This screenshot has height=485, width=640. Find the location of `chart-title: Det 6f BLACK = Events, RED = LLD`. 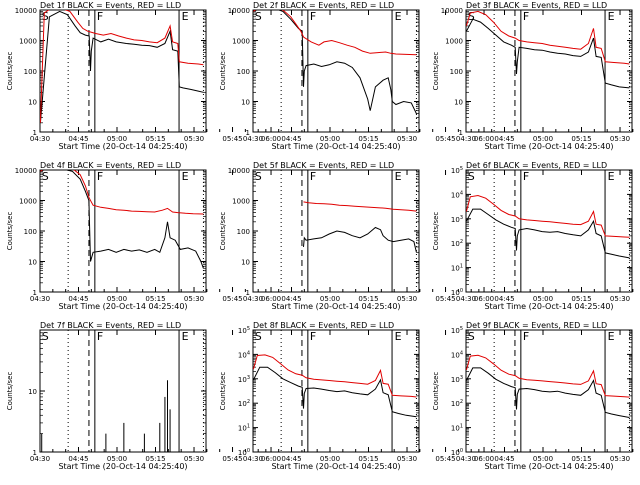

chart-title: Det 6f BLACK = Events, RED = LLD is located at coordinates (536, 165).